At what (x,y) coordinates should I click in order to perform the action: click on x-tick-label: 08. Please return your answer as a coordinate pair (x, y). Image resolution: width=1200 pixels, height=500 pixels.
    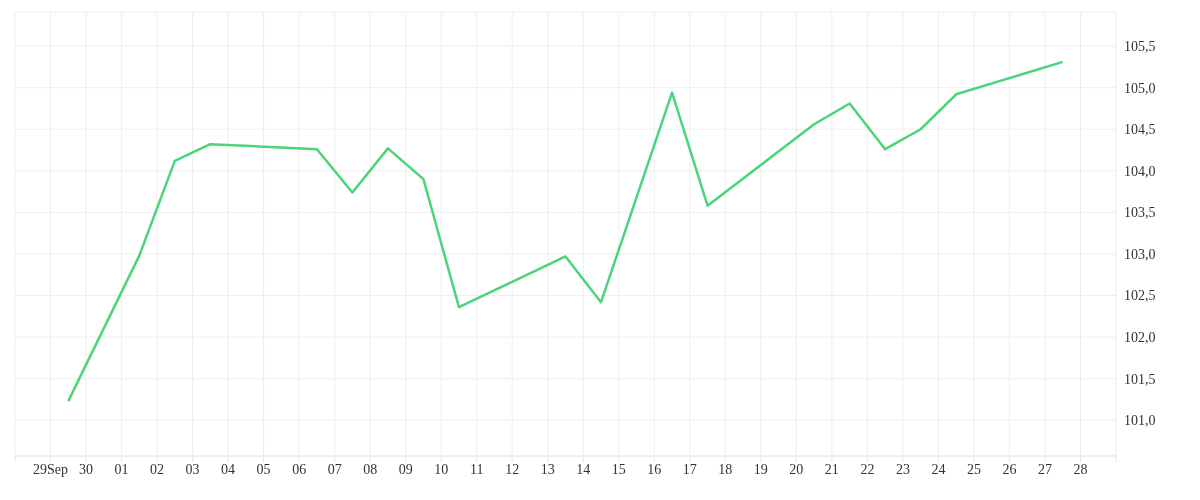
    Looking at the image, I should click on (370, 469).